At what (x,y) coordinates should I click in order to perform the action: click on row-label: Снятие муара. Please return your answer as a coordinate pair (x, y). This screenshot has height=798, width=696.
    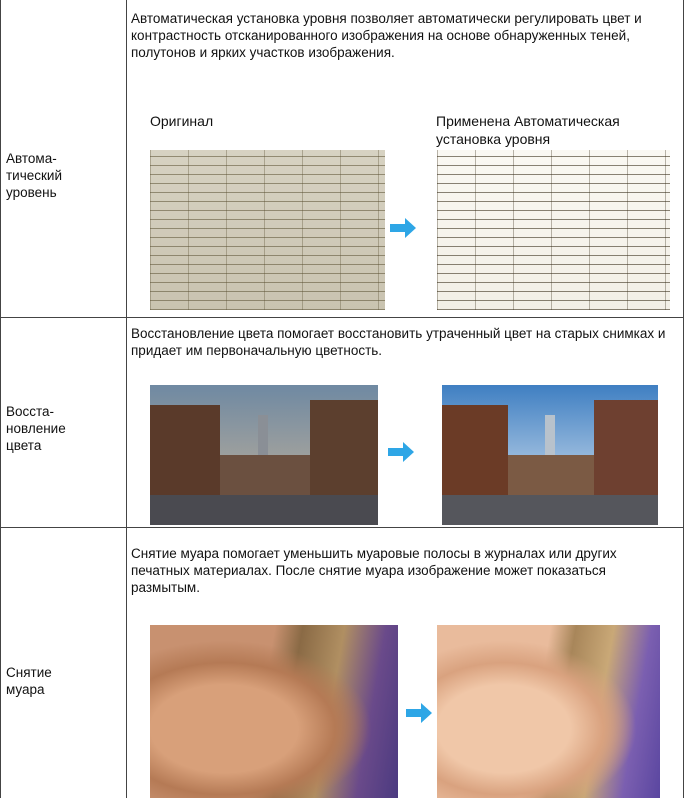
    Looking at the image, I should click on (29, 681).